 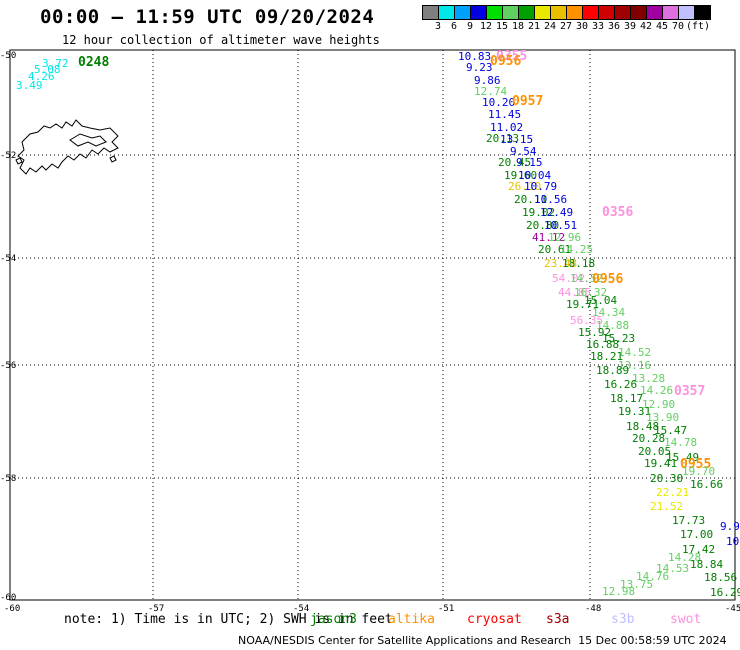 I want to click on satellite-legend-item: swot, so click(x=686, y=619).